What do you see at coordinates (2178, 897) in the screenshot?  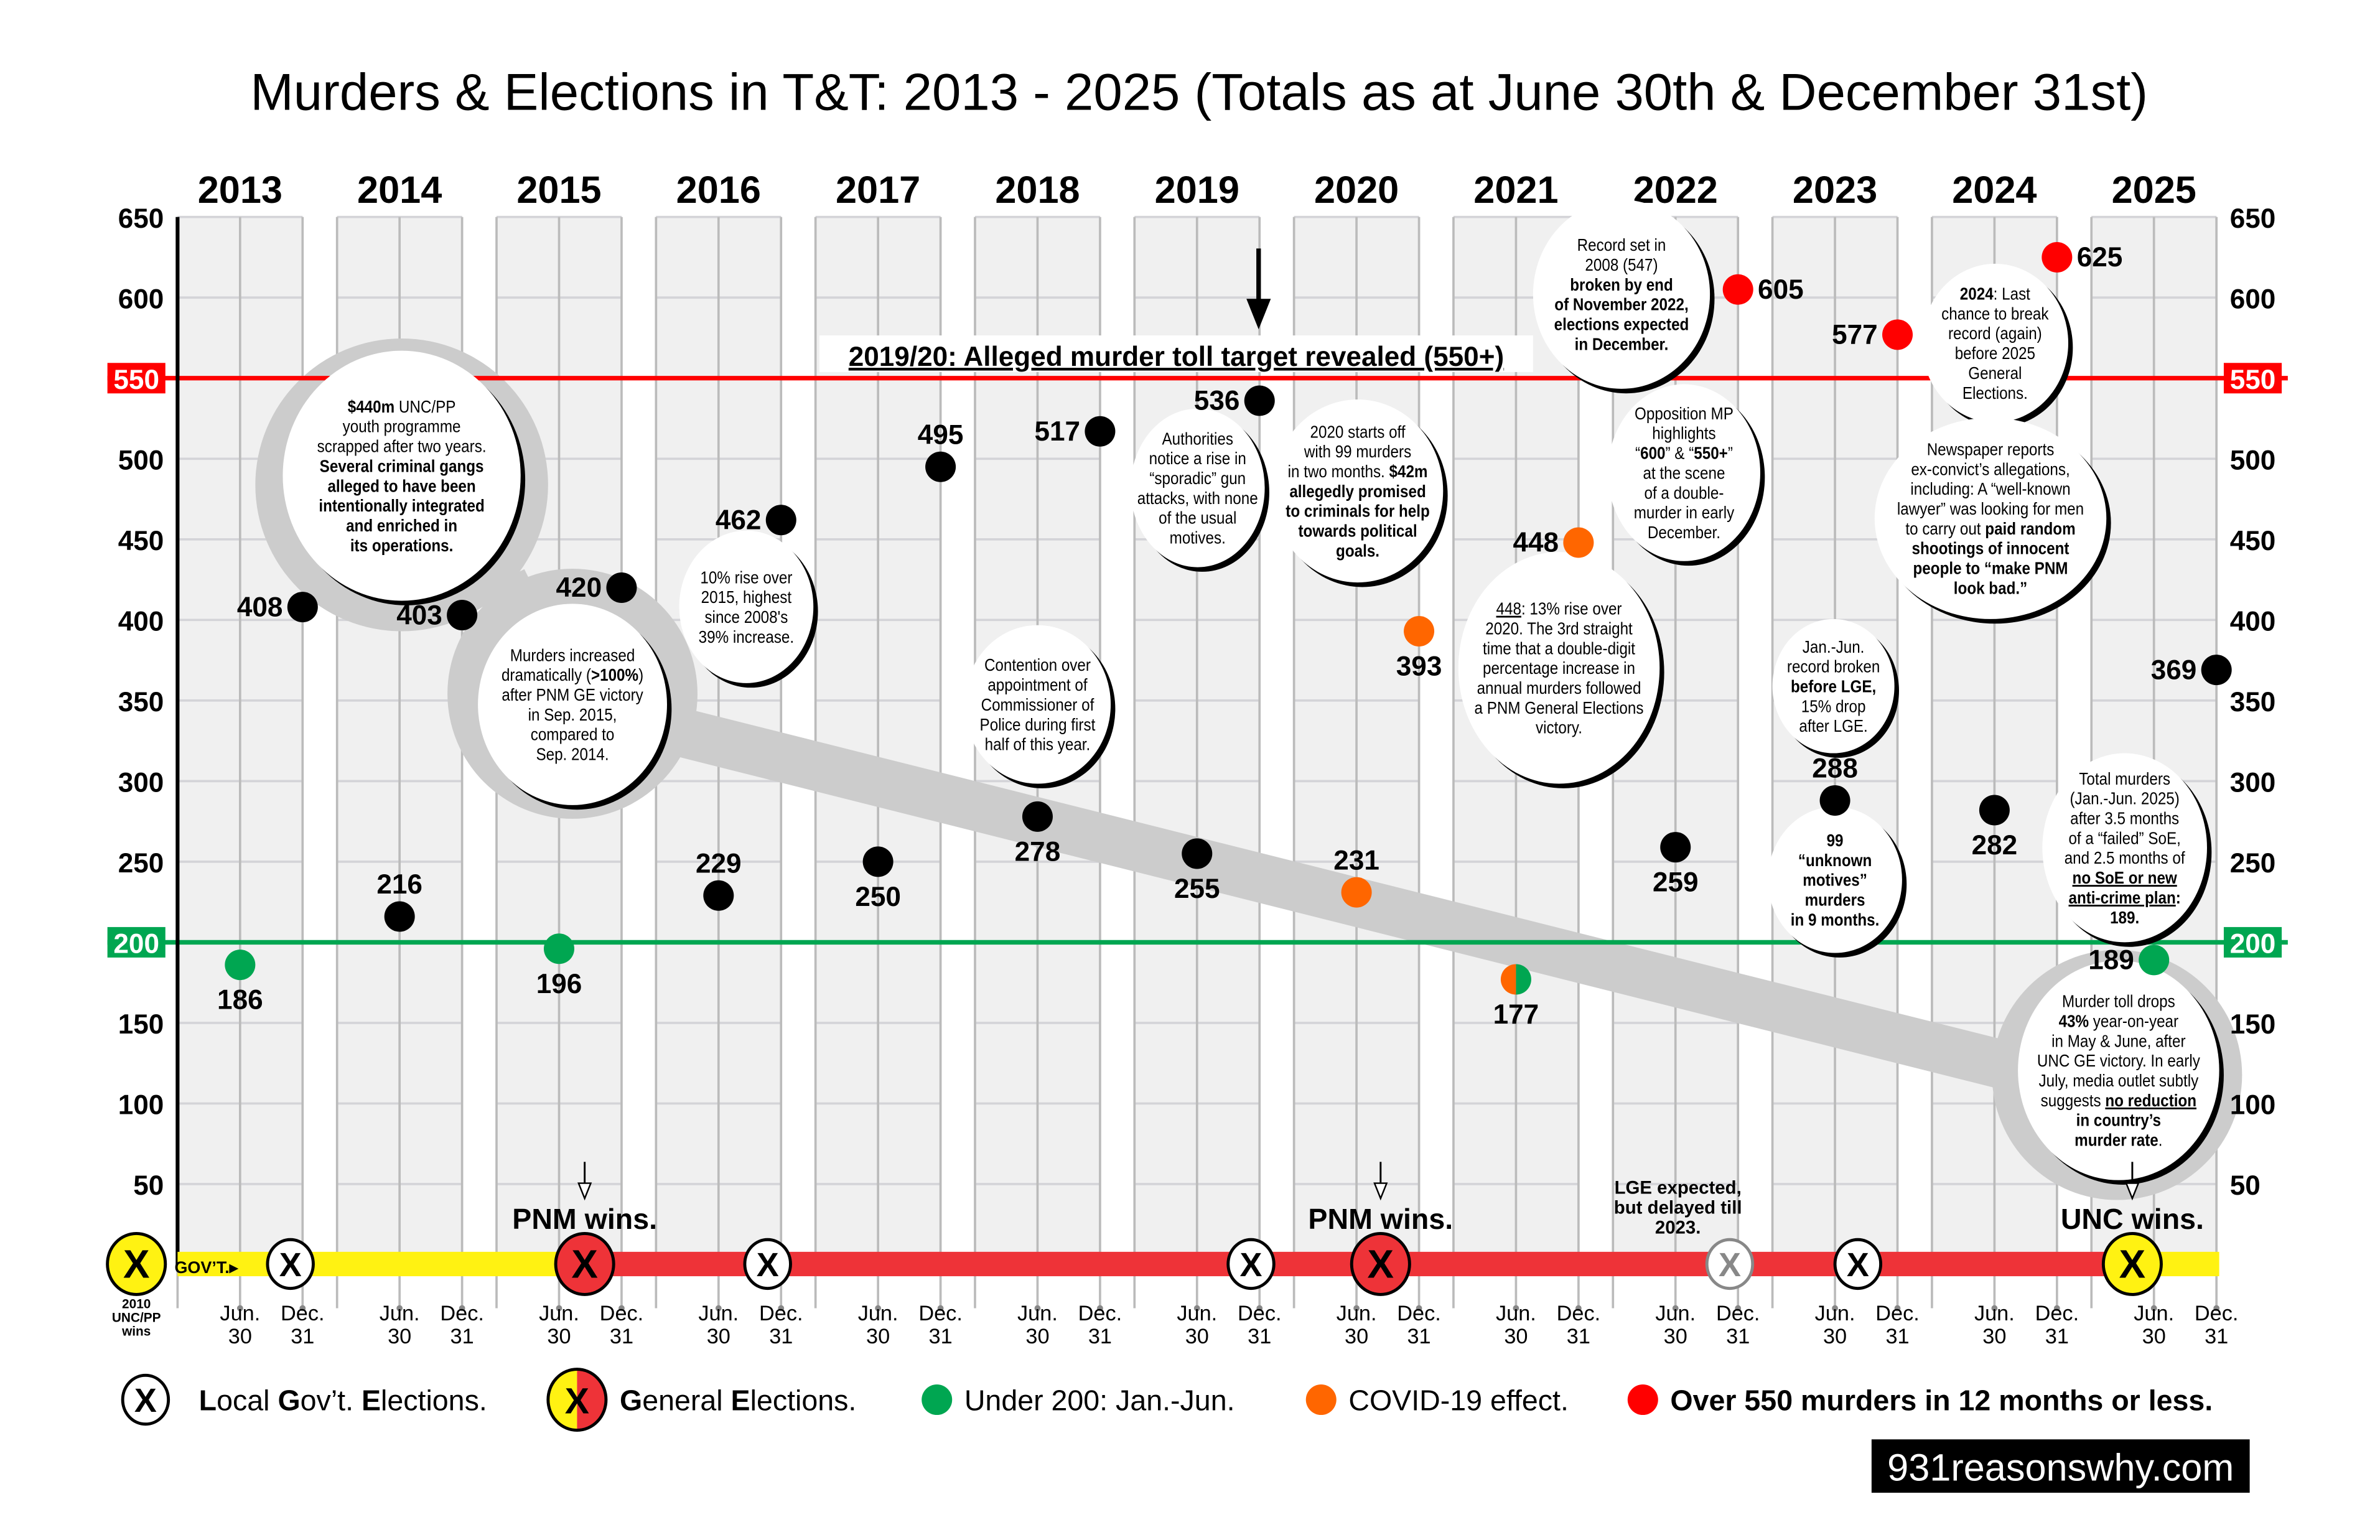 I see `bubble-segment: :` at bounding box center [2178, 897].